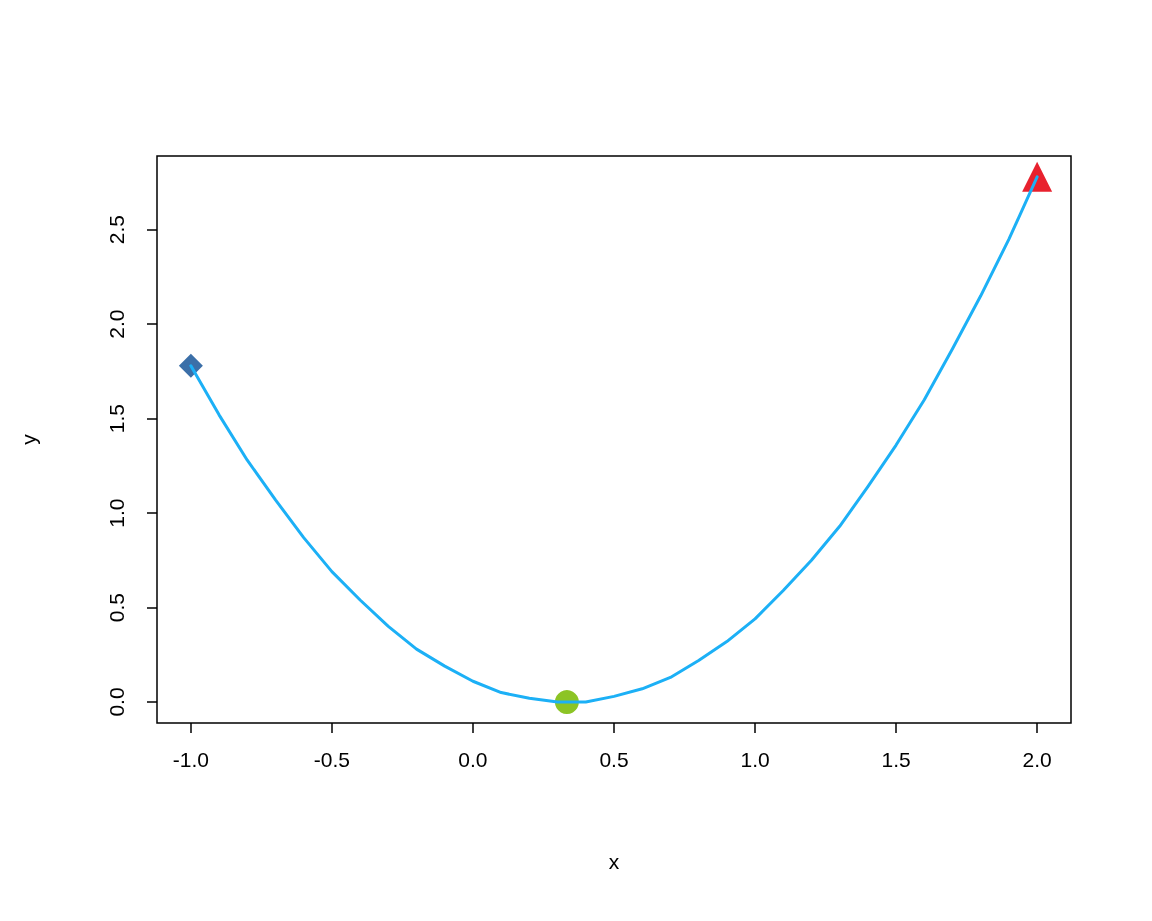 This screenshot has width=1152, height=921. What do you see at coordinates (116, 324) in the screenshot?
I see `y-tick-label: 2.0` at bounding box center [116, 324].